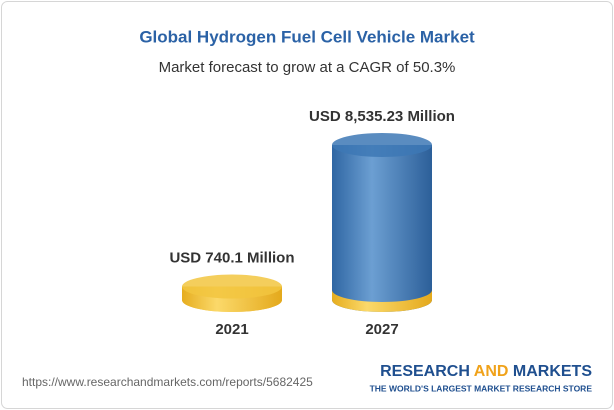 Image resolution: width=614 pixels, height=410 pixels. Describe the element at coordinates (491, 371) in the screenshot. I see `brand-word: AND` at that location.